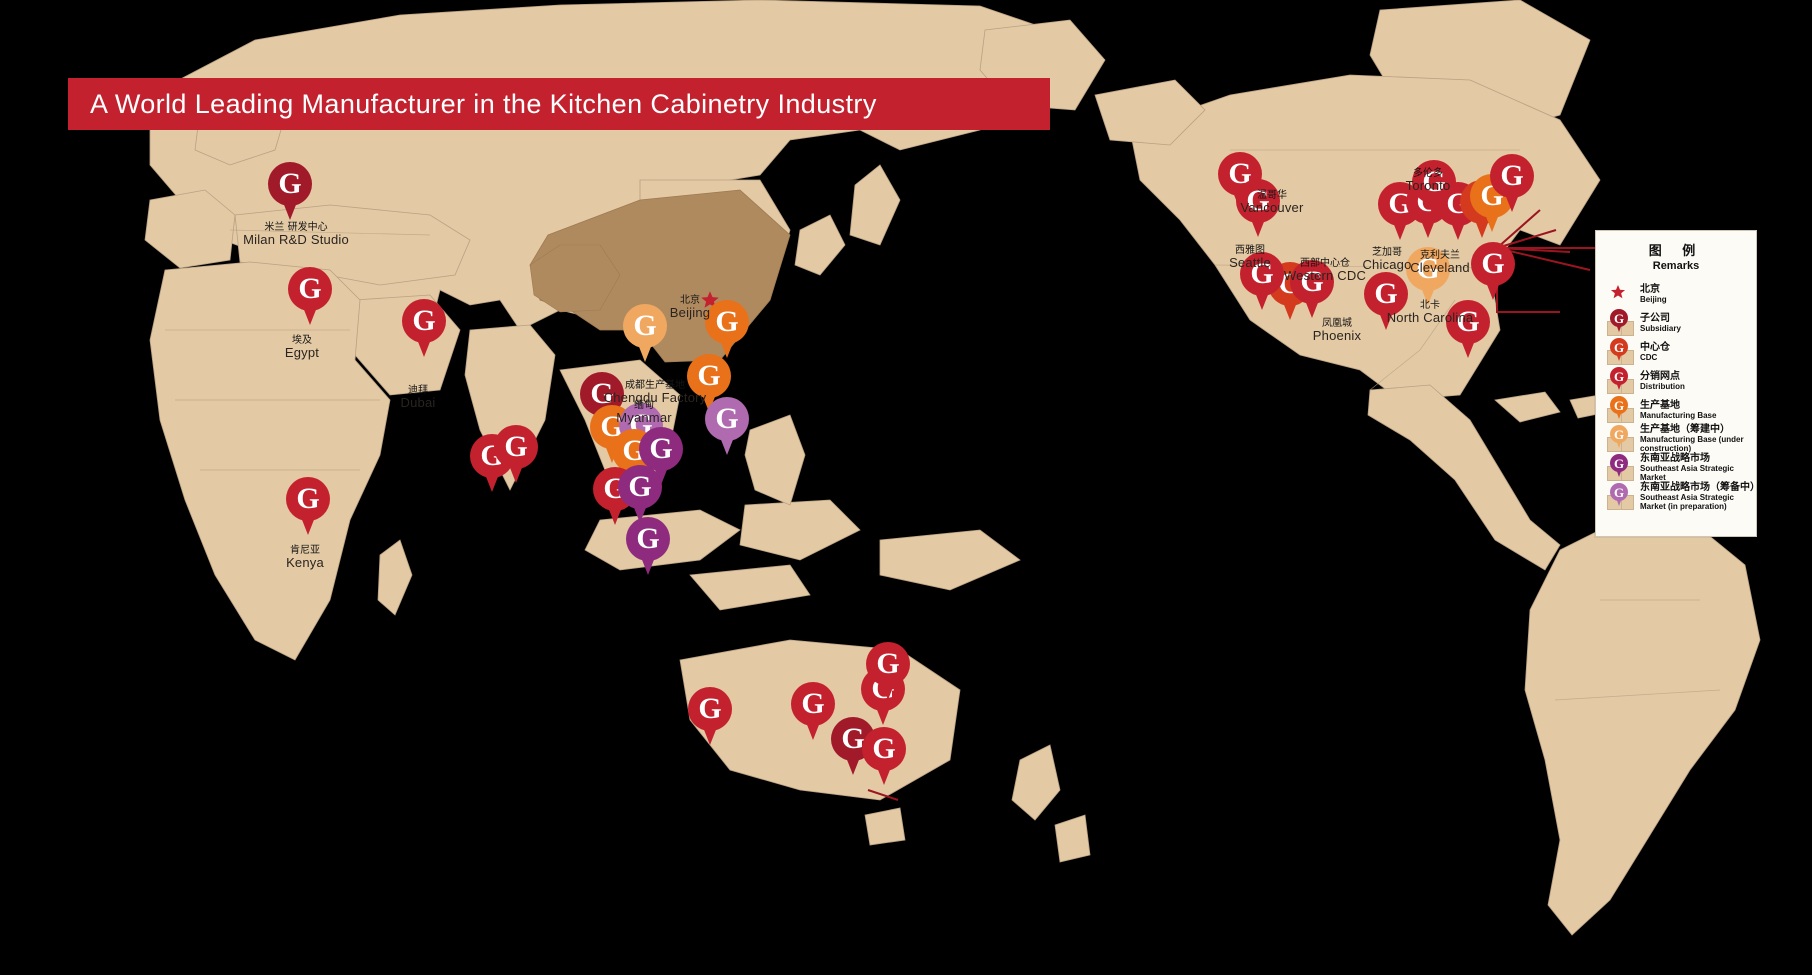 The image size is (1812, 975). Describe the element at coordinates (1619, 293) in the screenshot. I see `legend-icon-wrap` at that location.